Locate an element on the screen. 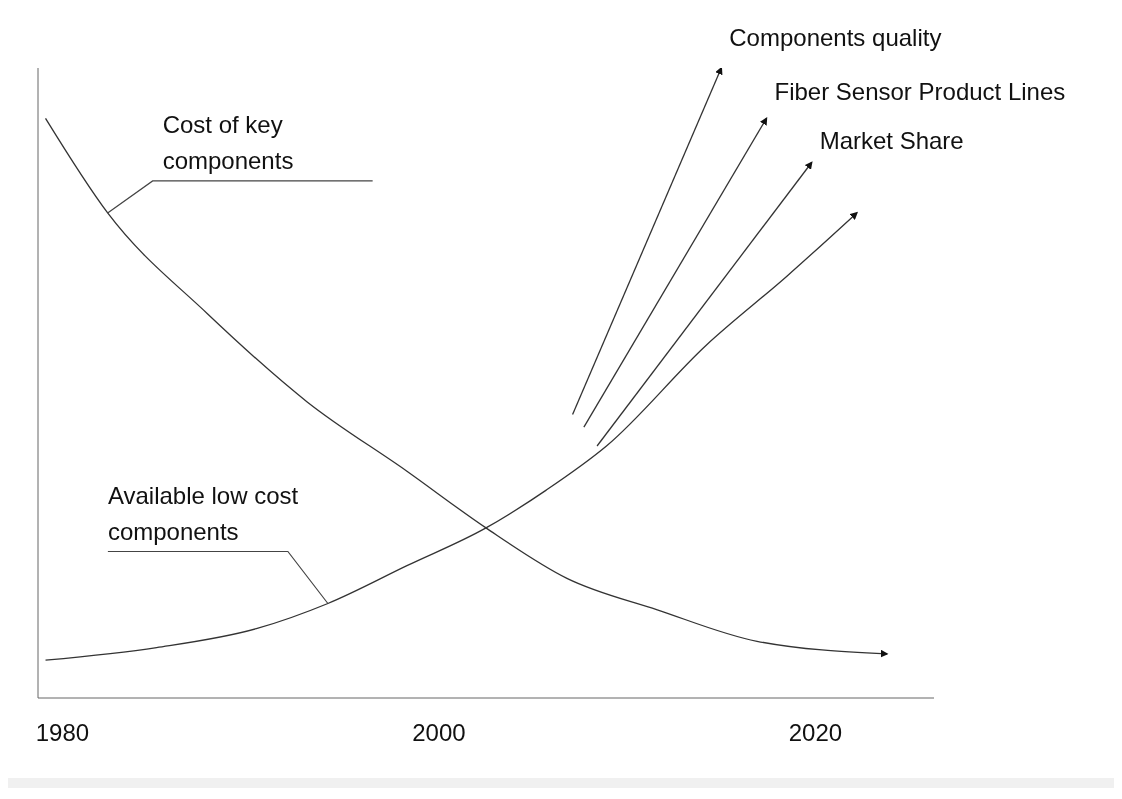 The width and height of the screenshot is (1122, 799). text: Cost of key components is located at coordinates (228, 142).